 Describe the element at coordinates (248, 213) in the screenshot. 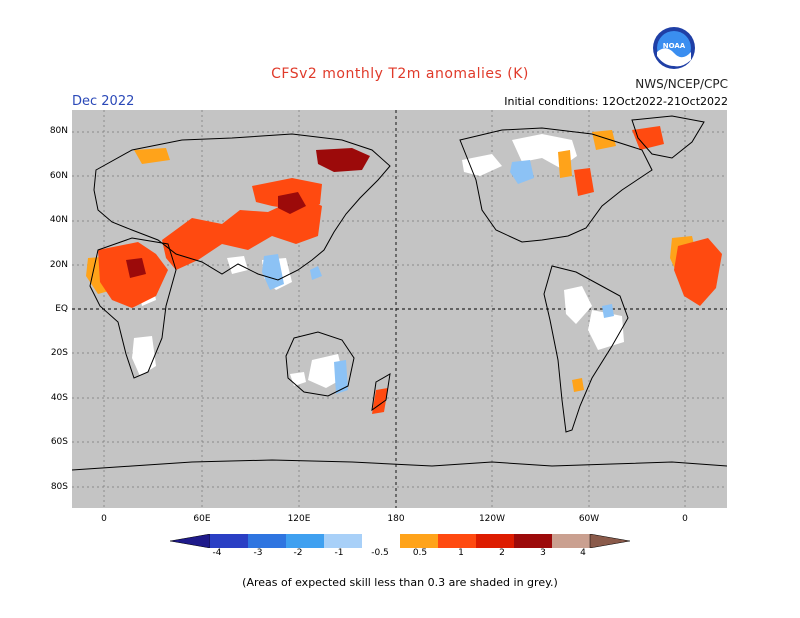

I see `anomaly-2-3-areas` at that location.